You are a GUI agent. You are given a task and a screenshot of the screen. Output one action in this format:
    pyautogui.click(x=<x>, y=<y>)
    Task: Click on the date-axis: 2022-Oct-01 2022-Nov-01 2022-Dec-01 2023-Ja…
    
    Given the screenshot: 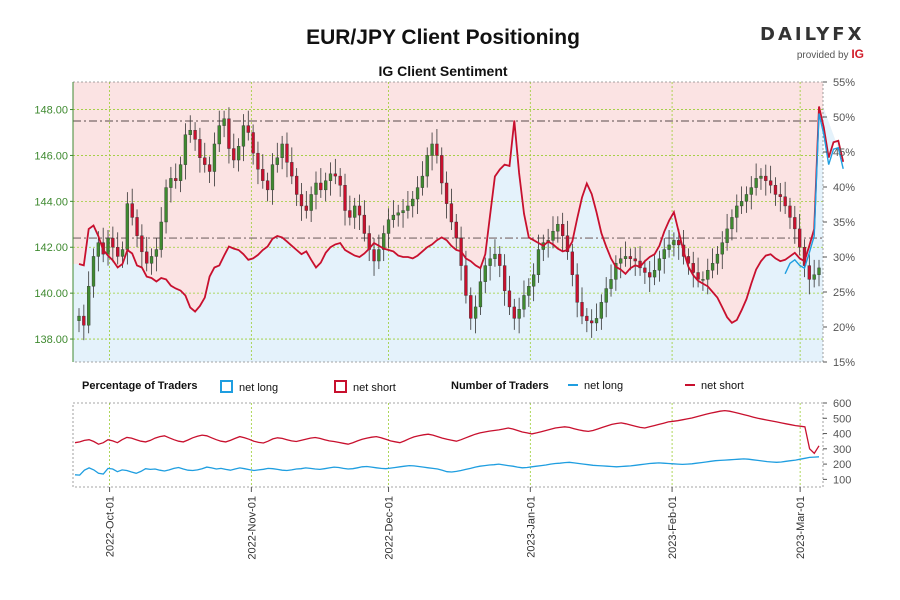 What is the action you would take?
    pyautogui.click(x=456, y=523)
    